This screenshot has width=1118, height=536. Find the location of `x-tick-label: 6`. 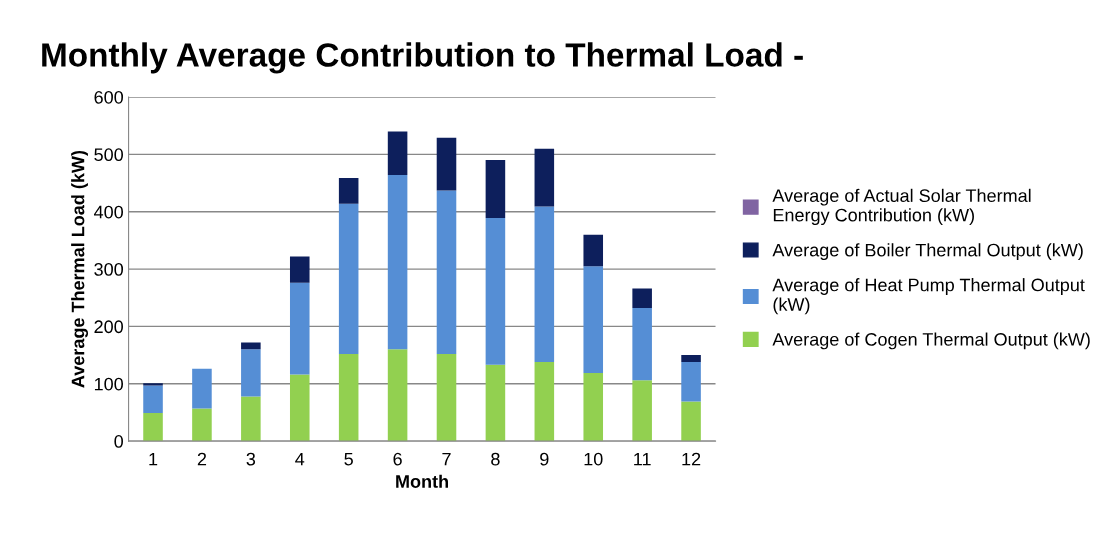

x-tick-label: 6 is located at coordinates (397, 459).